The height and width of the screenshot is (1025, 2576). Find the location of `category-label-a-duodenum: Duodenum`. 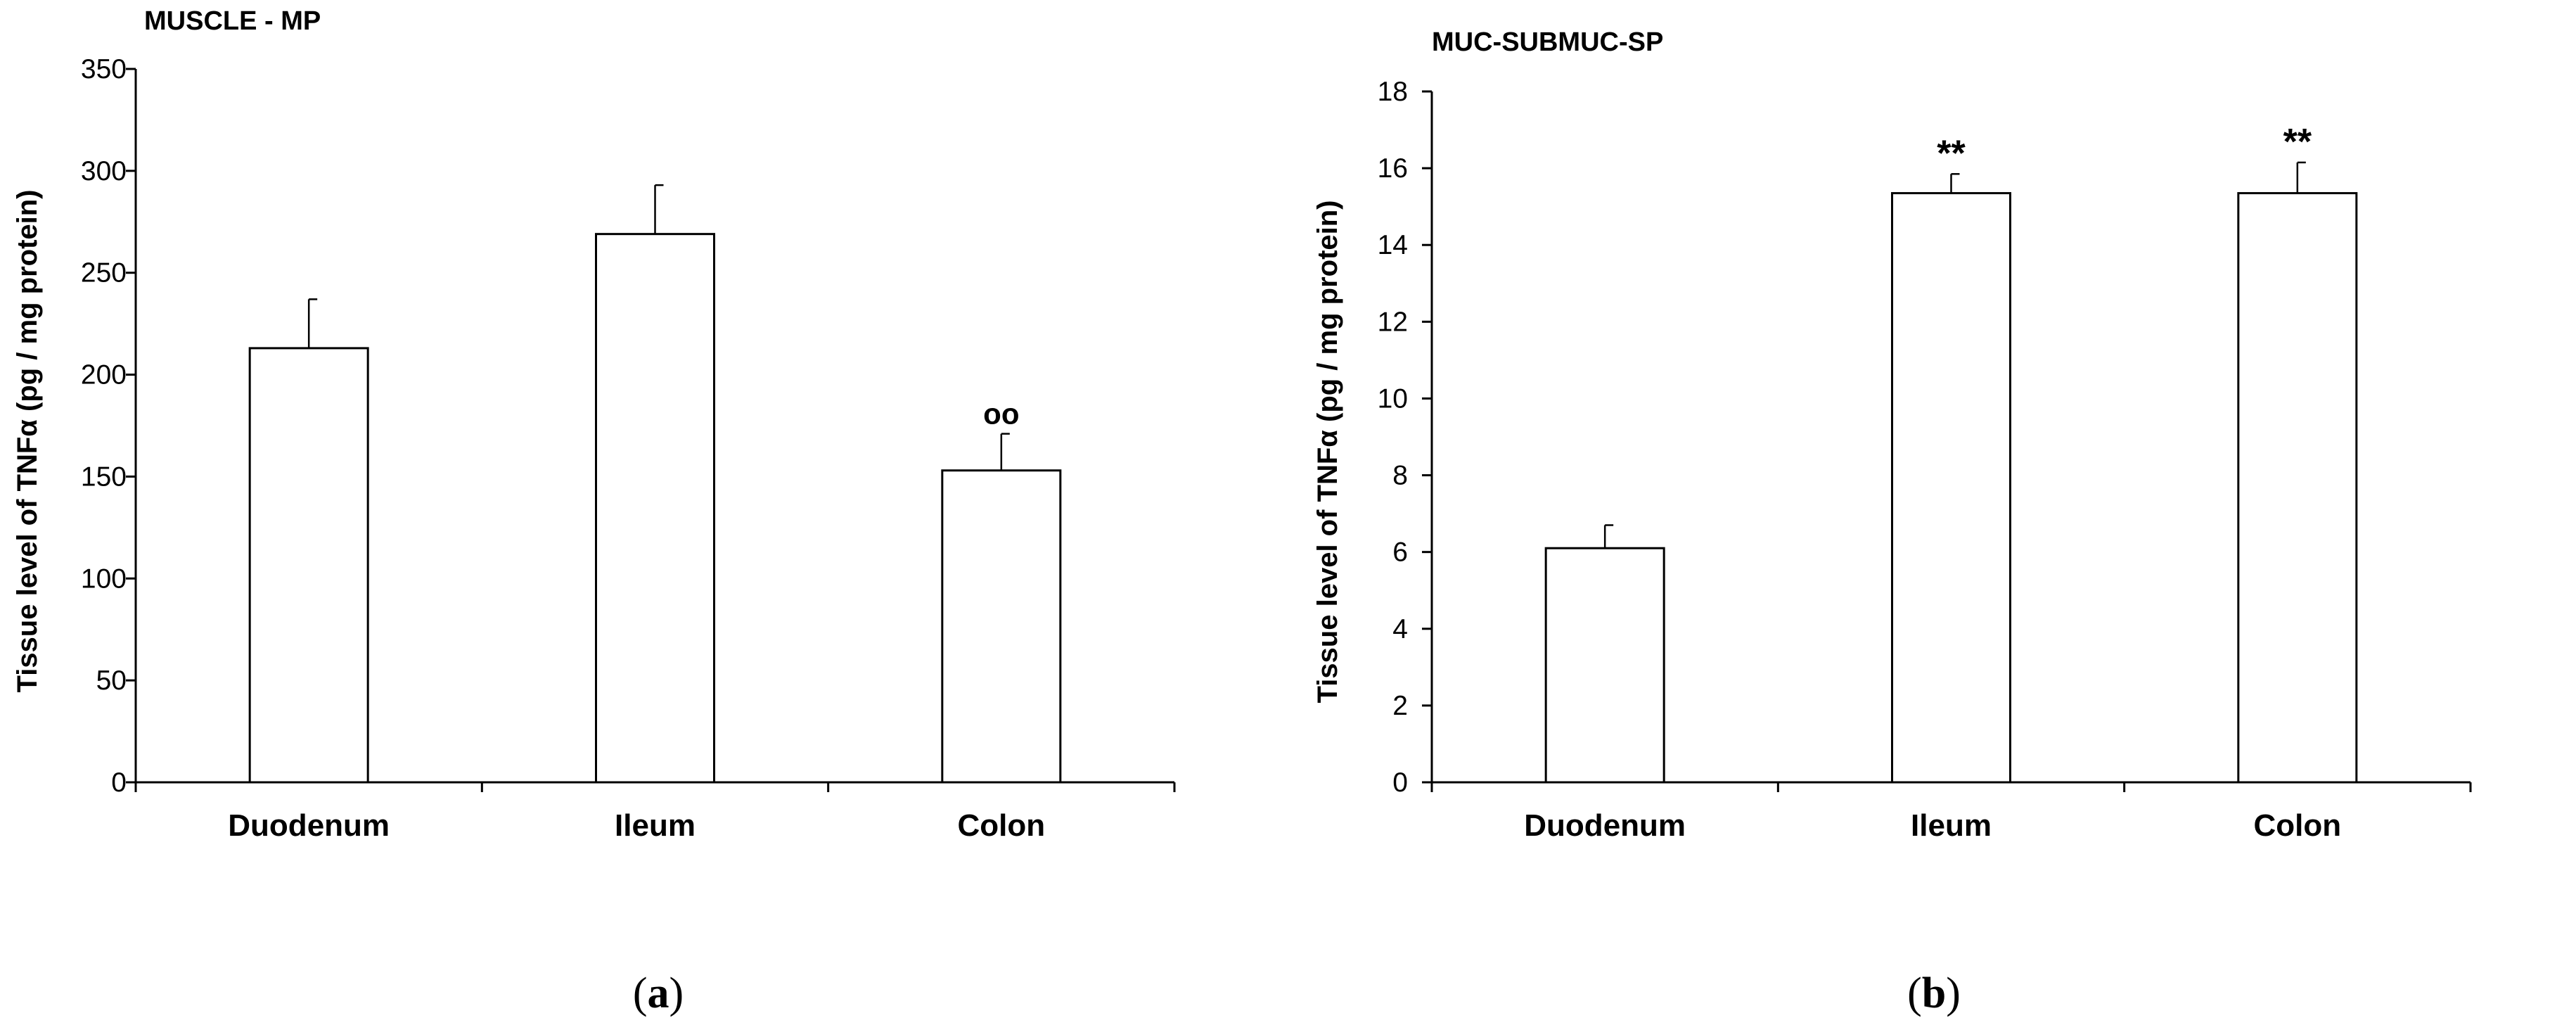

category-label-a-duodenum: Duodenum is located at coordinates (309, 825).